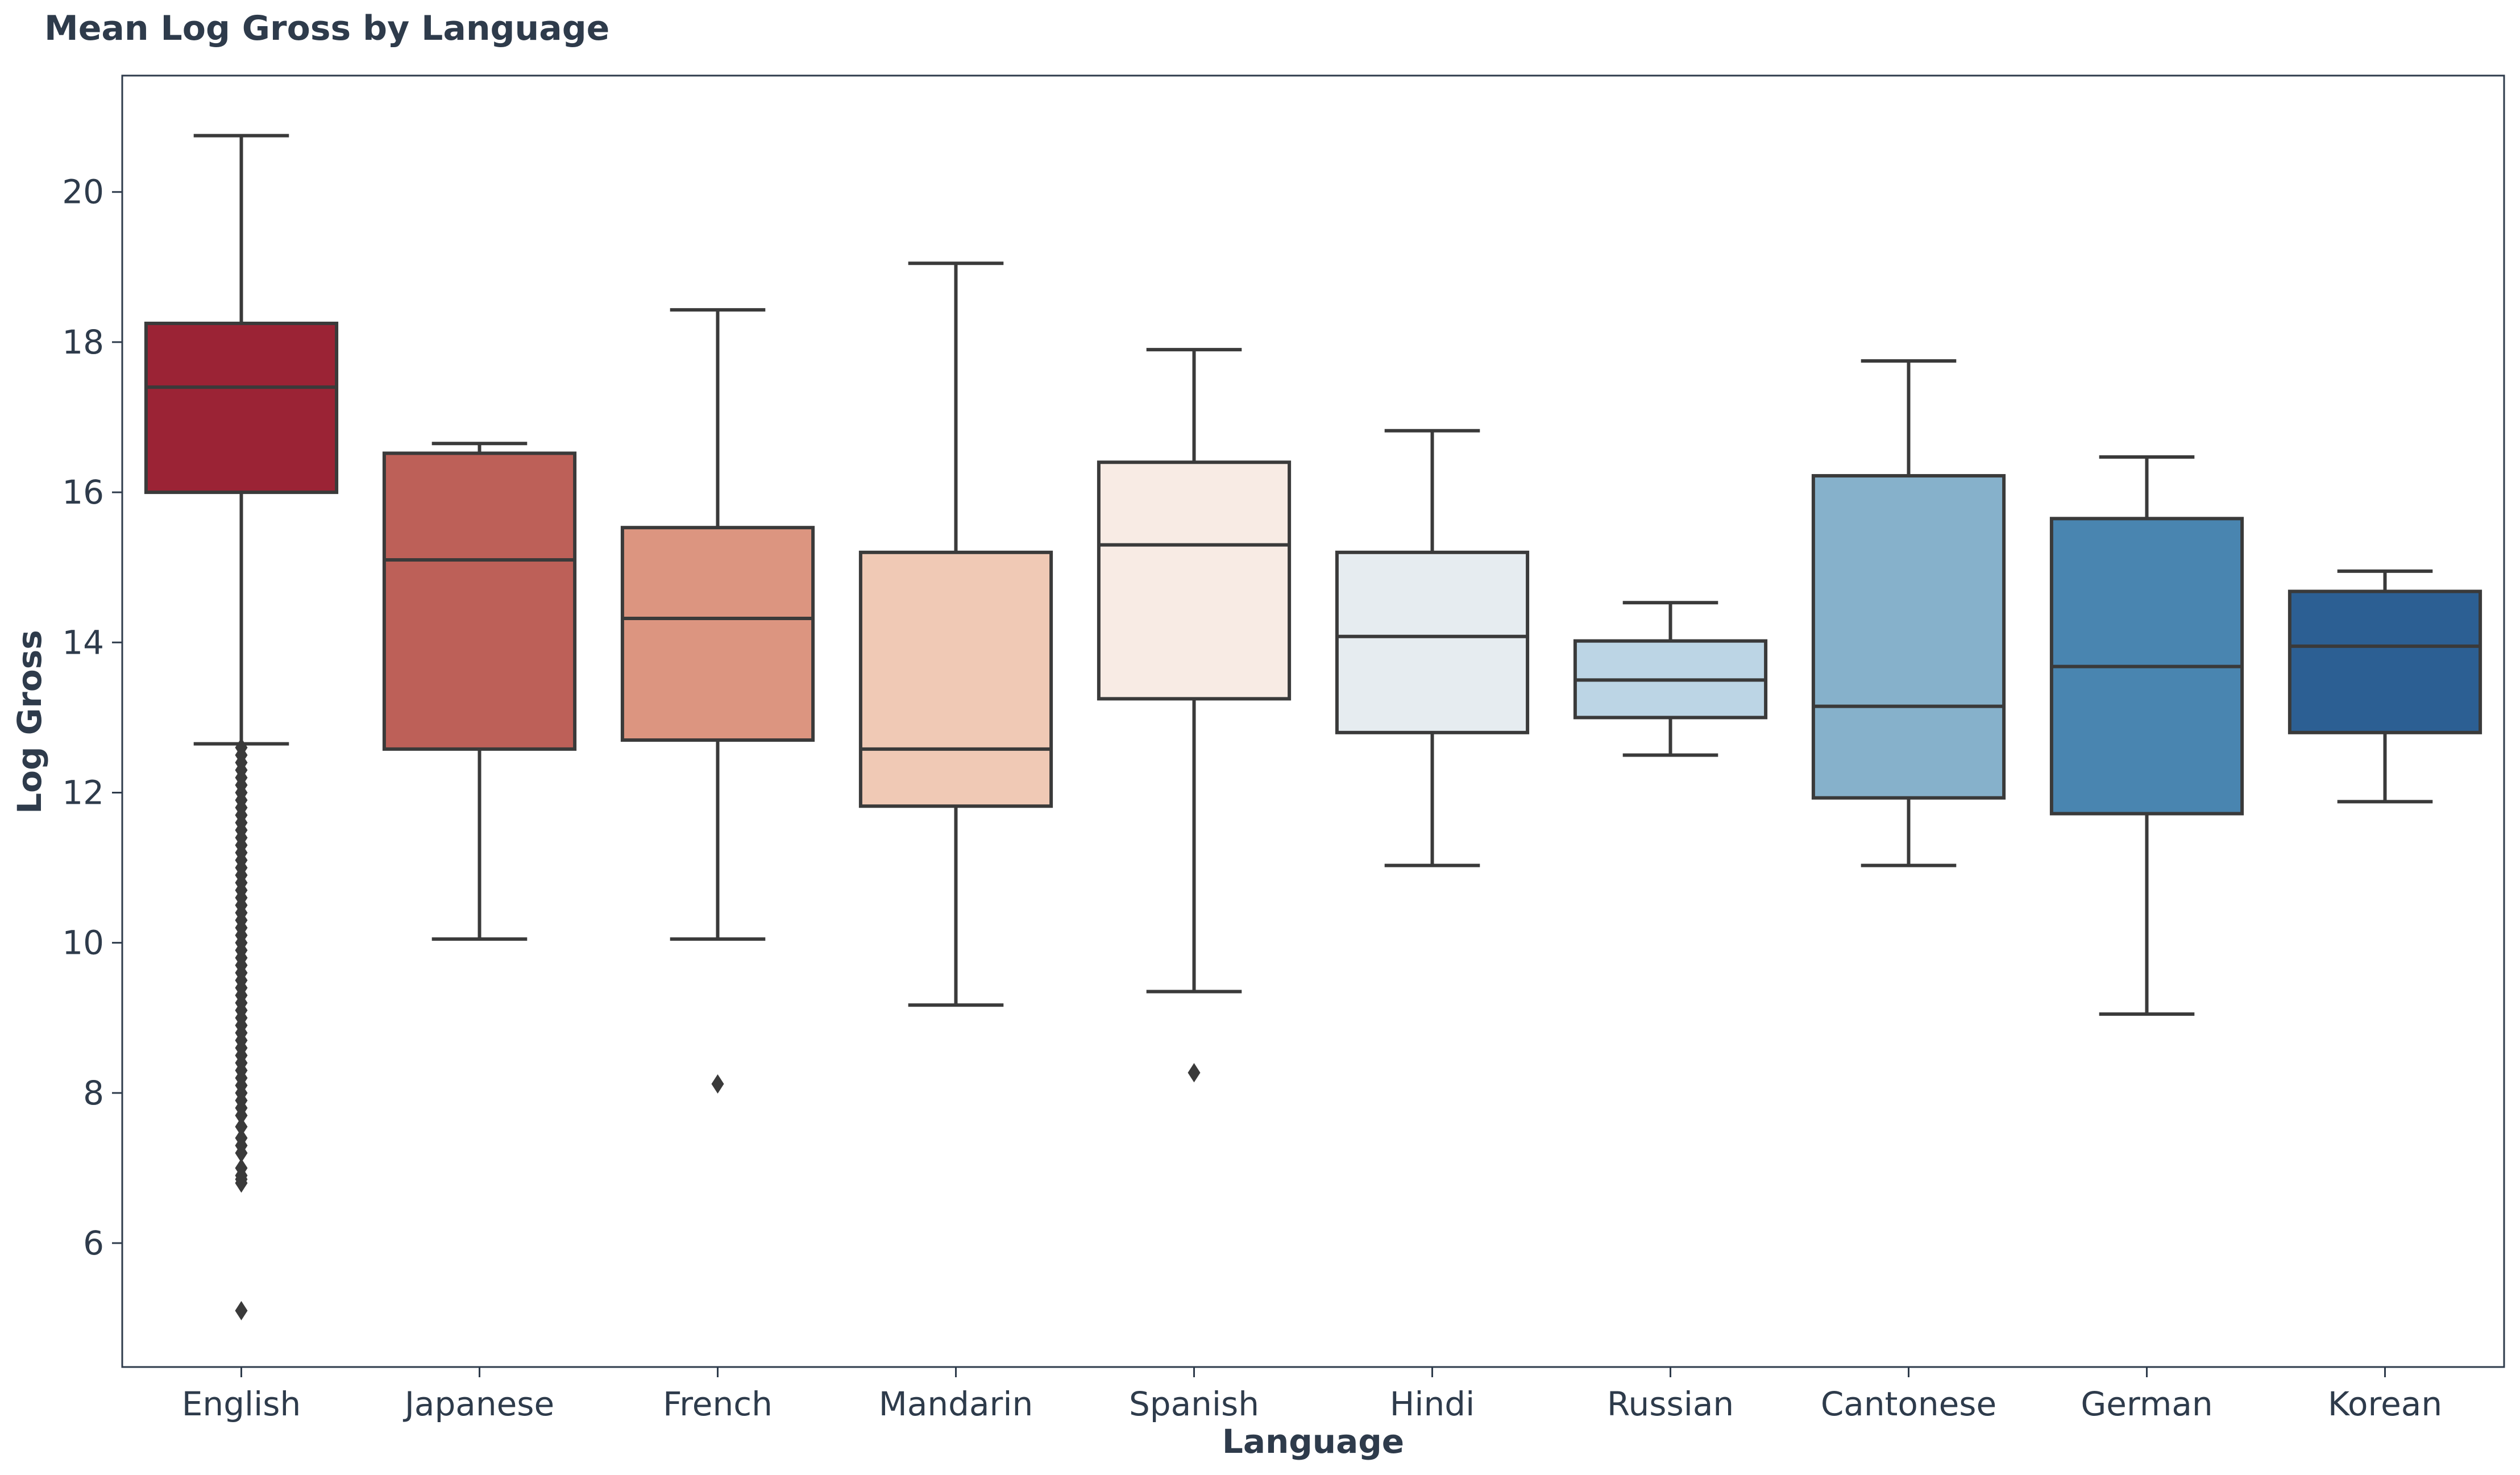 This screenshot has width=2520, height=1475. Describe the element at coordinates (1670, 679) in the screenshot. I see `box-group-russian` at that location.